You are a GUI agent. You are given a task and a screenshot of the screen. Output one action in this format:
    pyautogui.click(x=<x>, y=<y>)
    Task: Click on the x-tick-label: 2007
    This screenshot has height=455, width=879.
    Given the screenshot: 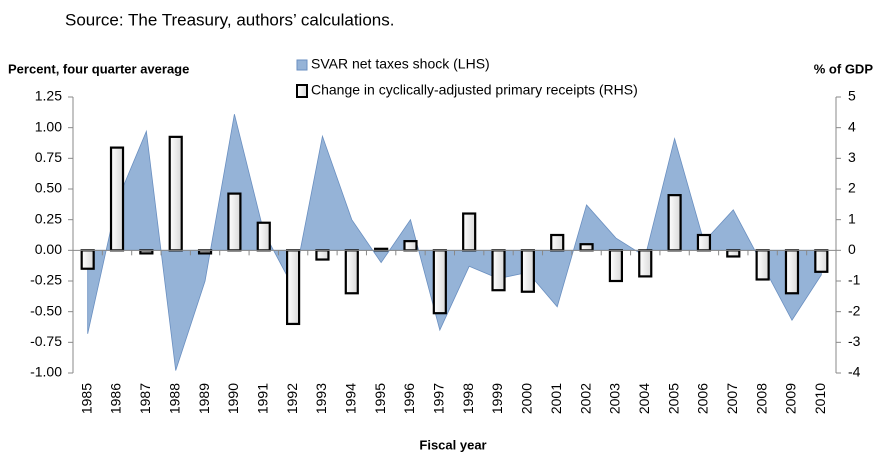 What is the action you would take?
    pyautogui.click(x=732, y=398)
    